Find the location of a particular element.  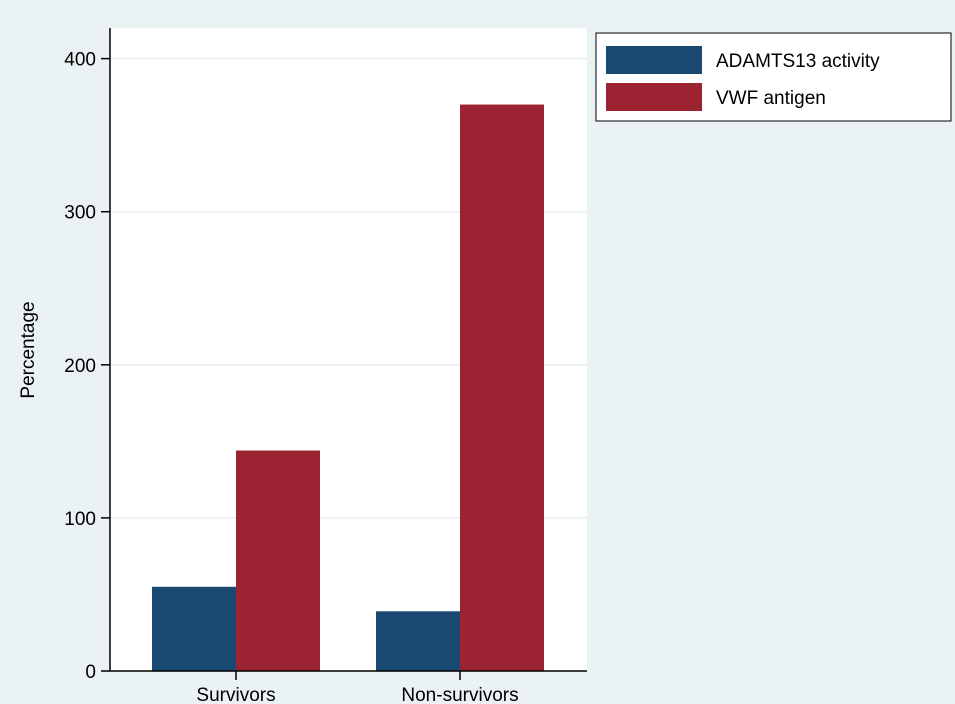

x-tick-label-survivors: Survivors is located at coordinates (235, 694).